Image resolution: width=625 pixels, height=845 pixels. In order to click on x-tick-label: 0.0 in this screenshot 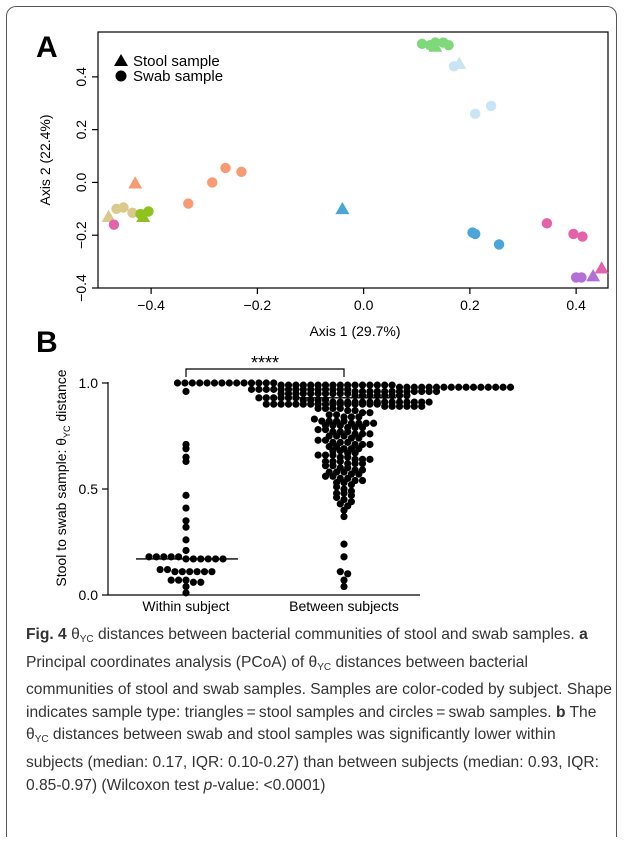, I will do `click(364, 305)`.